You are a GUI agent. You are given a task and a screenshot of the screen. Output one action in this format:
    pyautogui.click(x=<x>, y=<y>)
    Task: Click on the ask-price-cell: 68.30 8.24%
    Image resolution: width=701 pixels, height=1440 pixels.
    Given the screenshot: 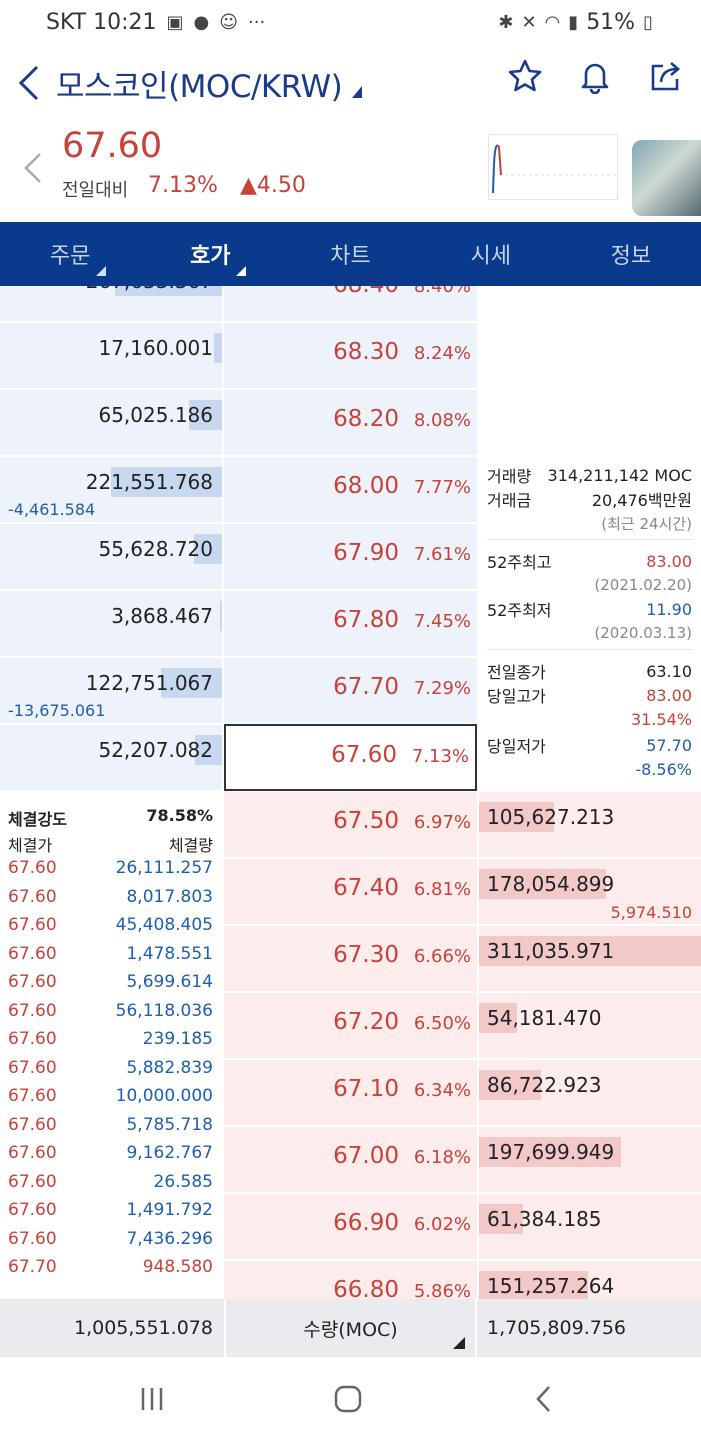 What is the action you would take?
    pyautogui.click(x=350, y=355)
    